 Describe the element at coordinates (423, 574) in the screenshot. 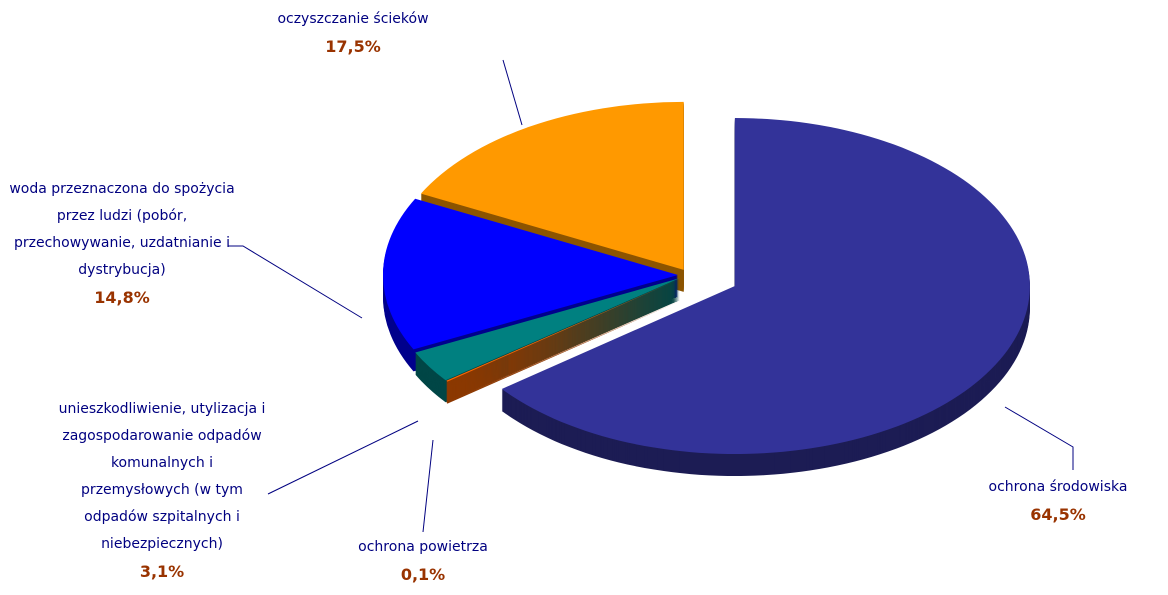

I see `value-label: 0,1%` at that location.